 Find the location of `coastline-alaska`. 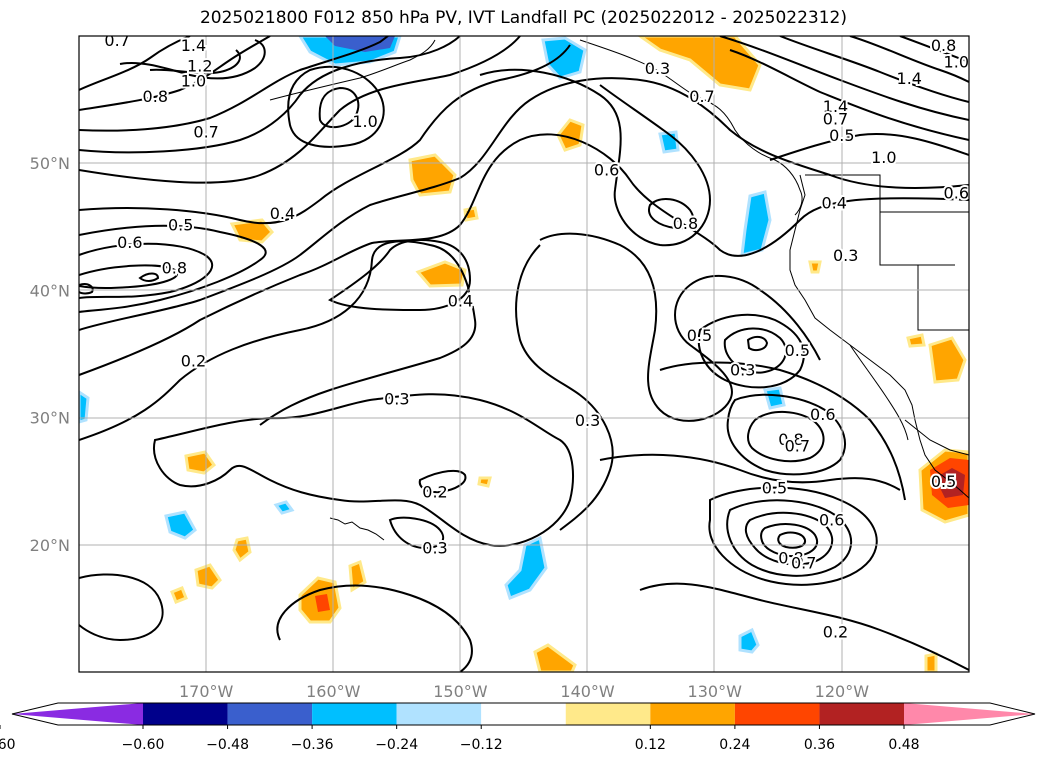

coastline-alaska is located at coordinates (352, 70).